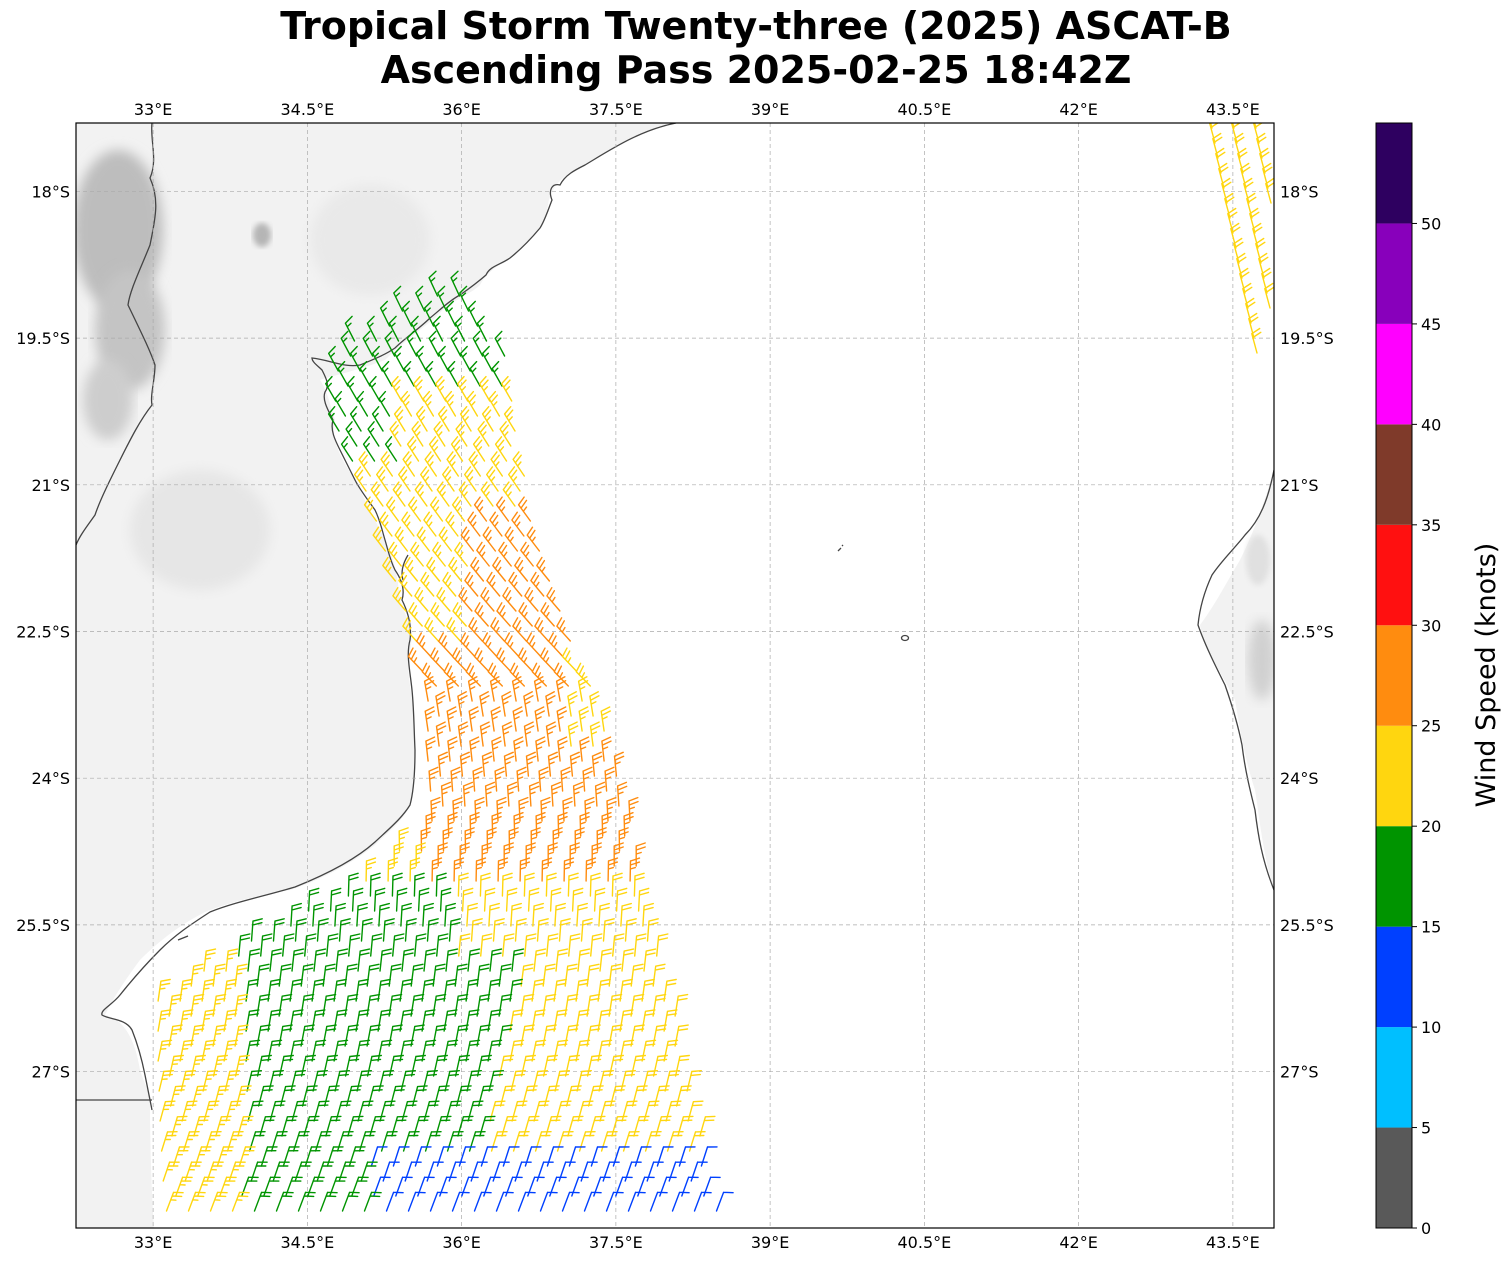  Describe the element at coordinates (153, 109) in the screenshot. I see `lon-tick-top-0: 33°E` at that location.